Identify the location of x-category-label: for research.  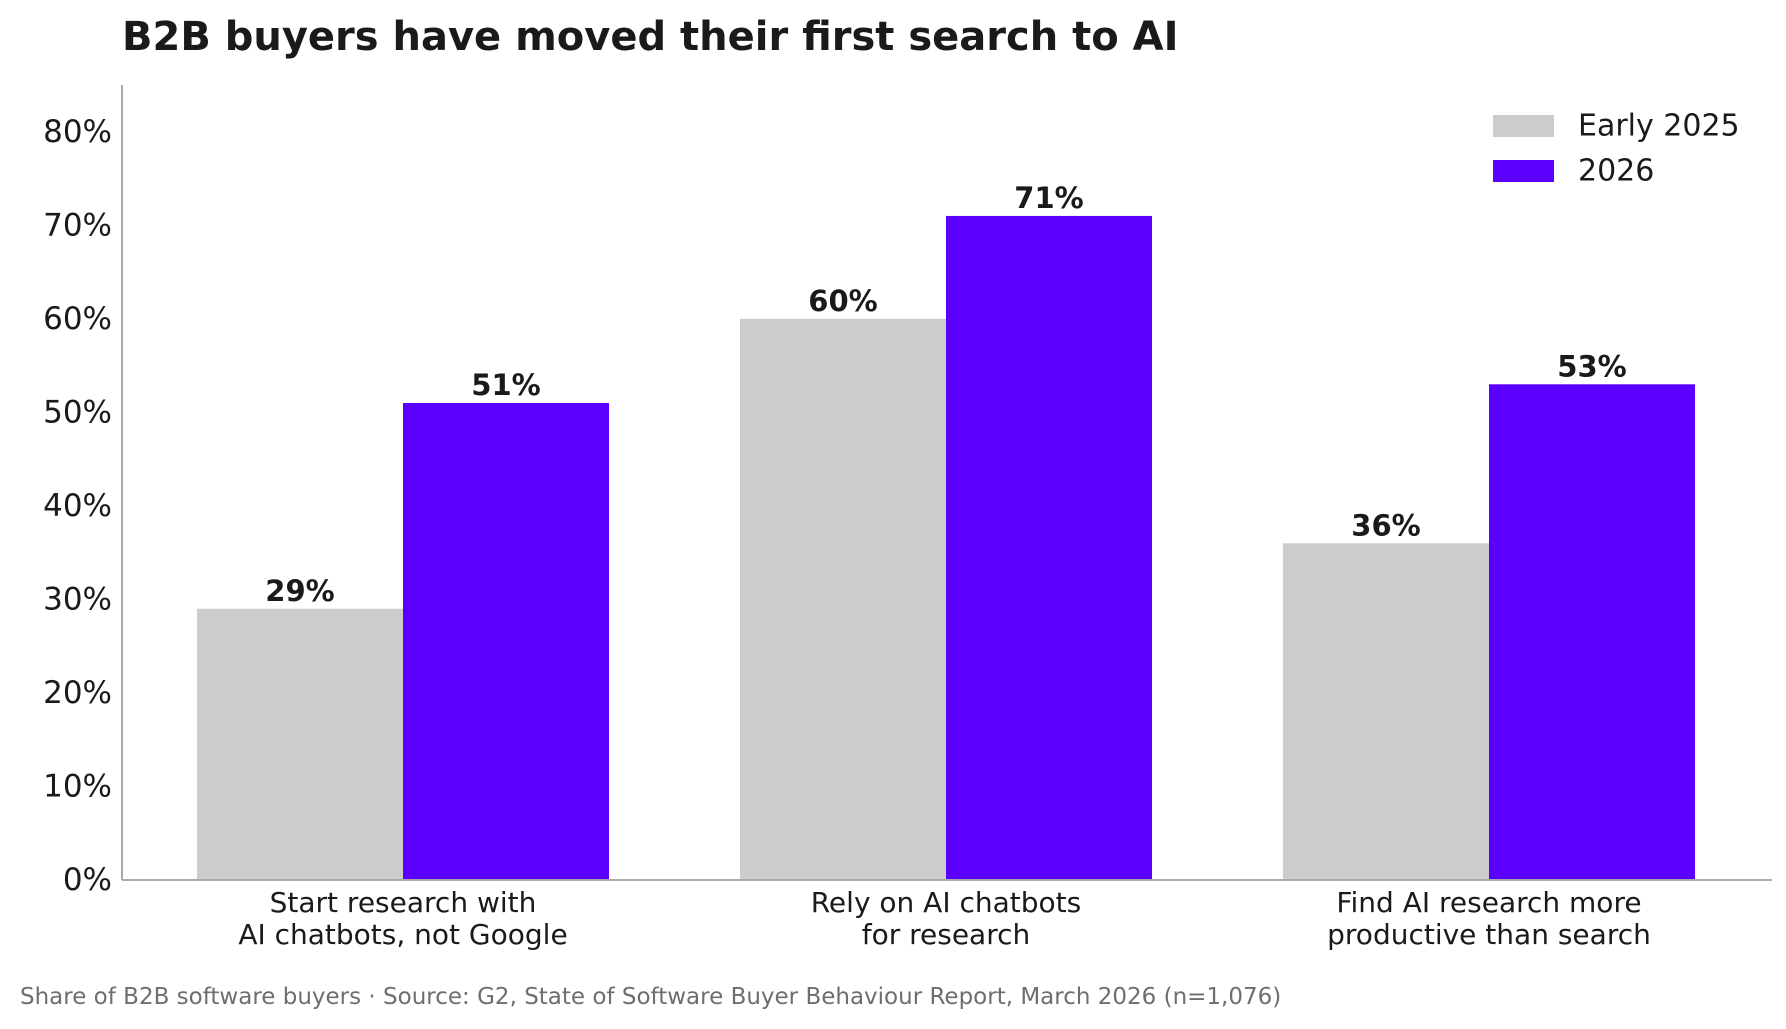
(946, 934).